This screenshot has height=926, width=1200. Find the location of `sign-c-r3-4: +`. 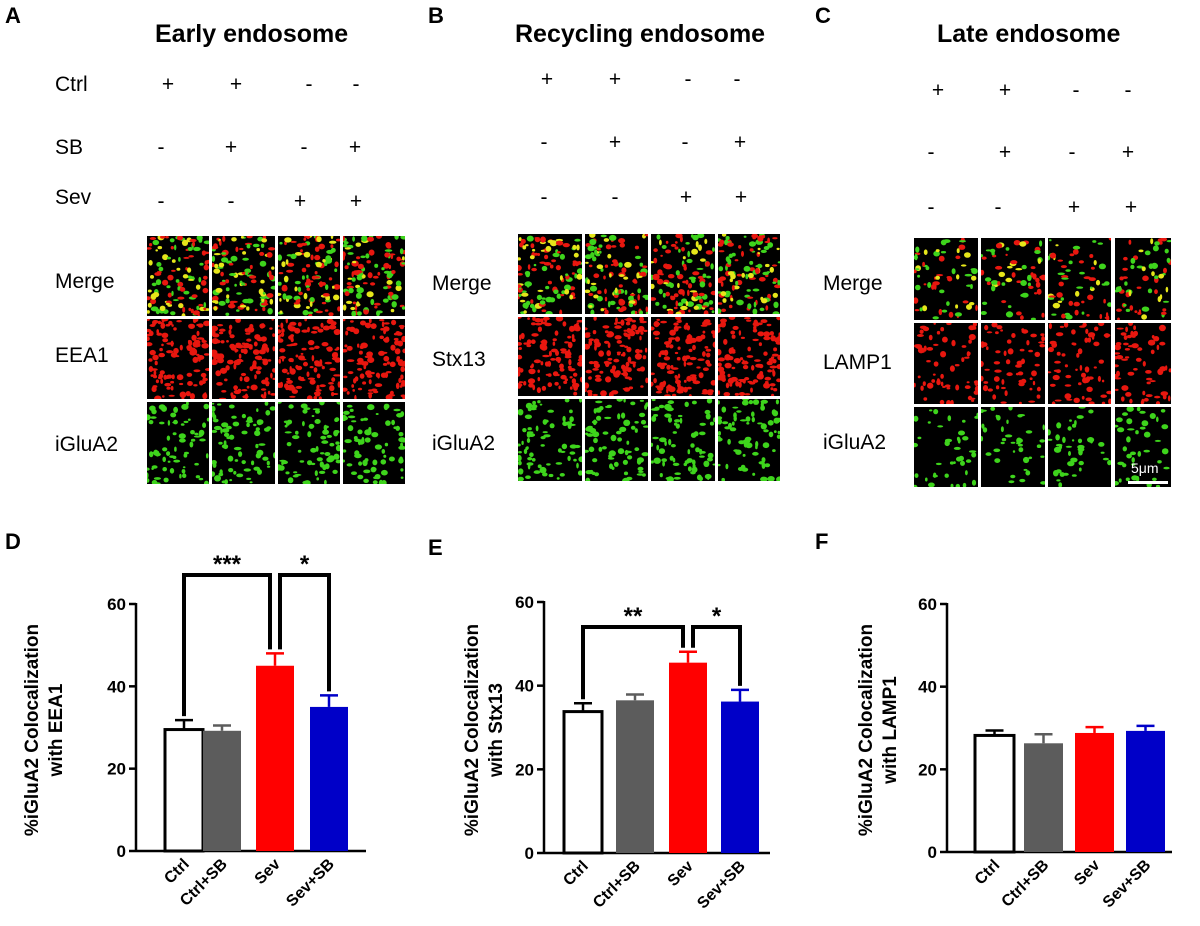

sign-c-r3-4: + is located at coordinates (1131, 207).